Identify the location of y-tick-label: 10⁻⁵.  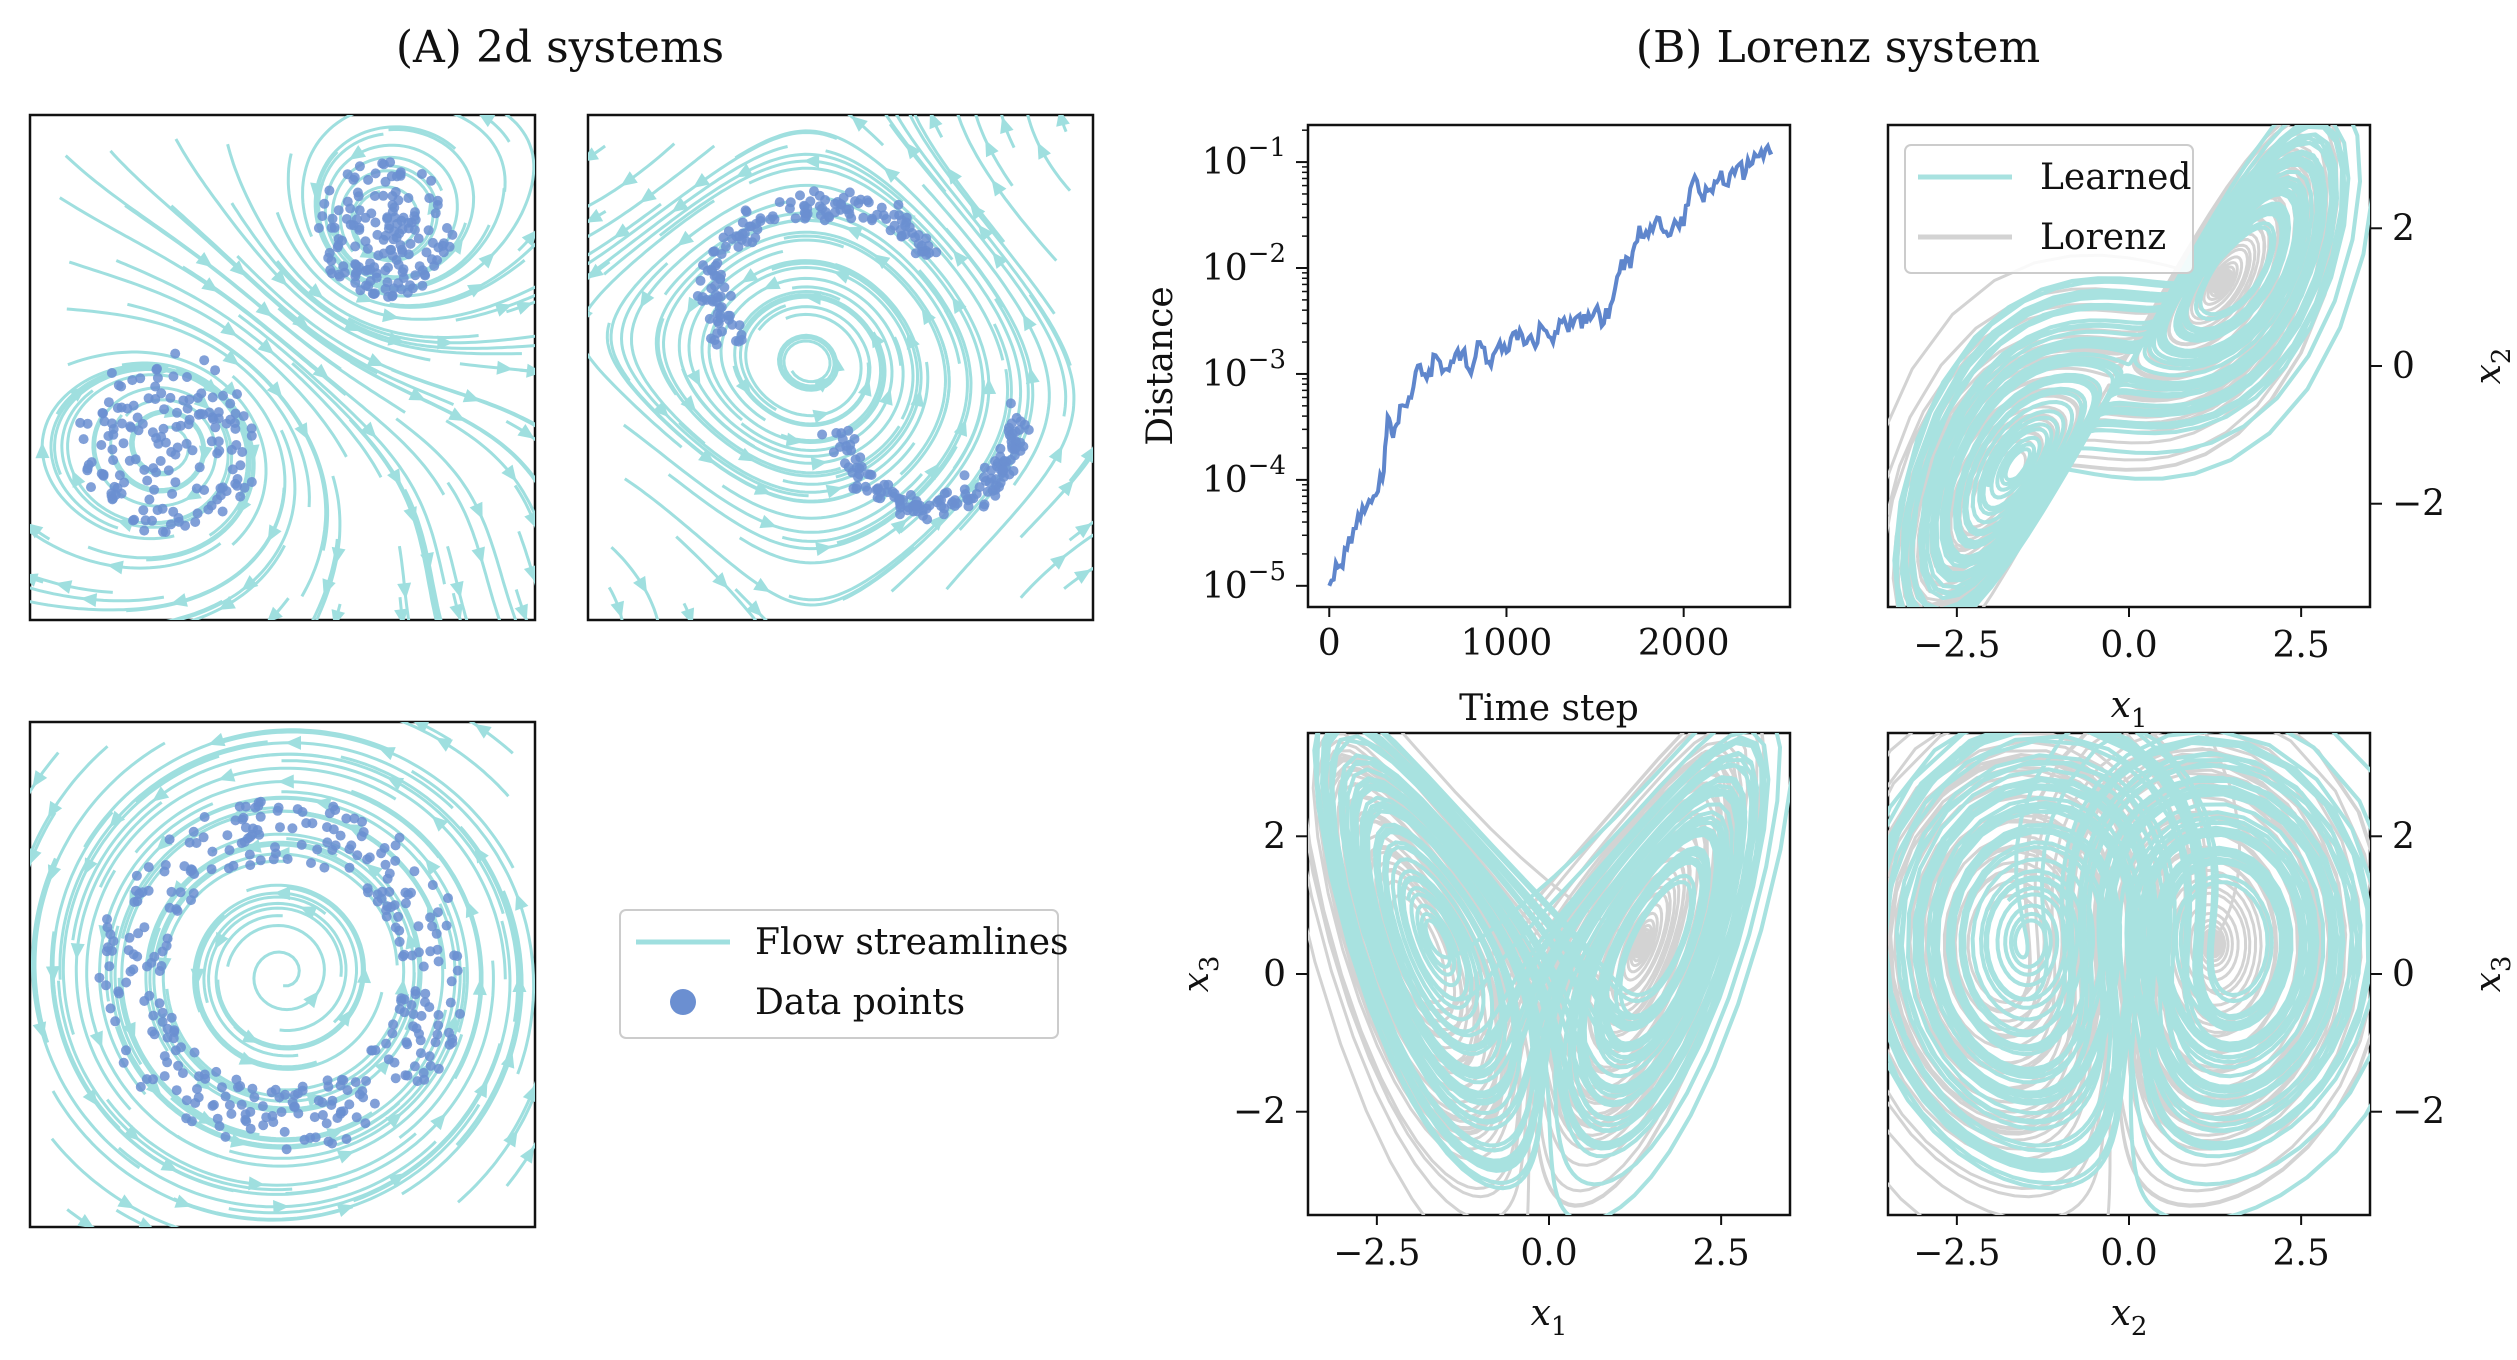
(1244, 582).